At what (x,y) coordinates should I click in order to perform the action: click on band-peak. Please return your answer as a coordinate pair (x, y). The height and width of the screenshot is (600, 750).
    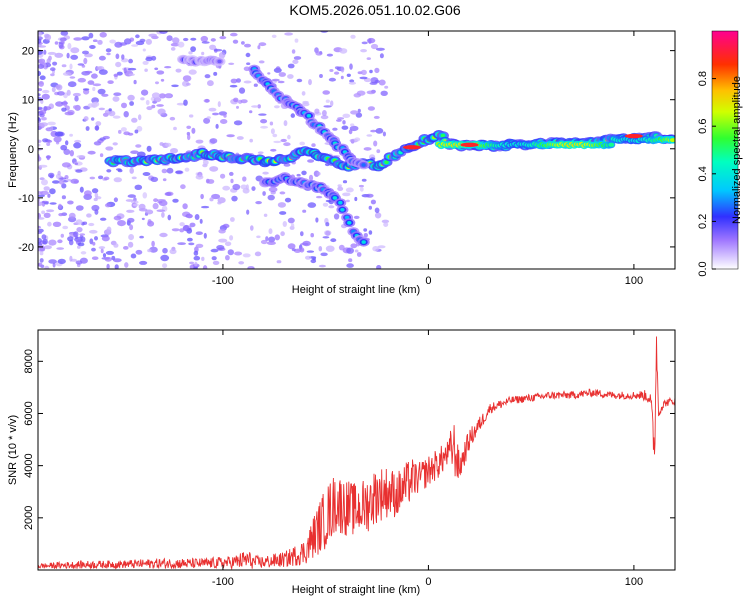
    Looking at the image, I should click on (411, 147).